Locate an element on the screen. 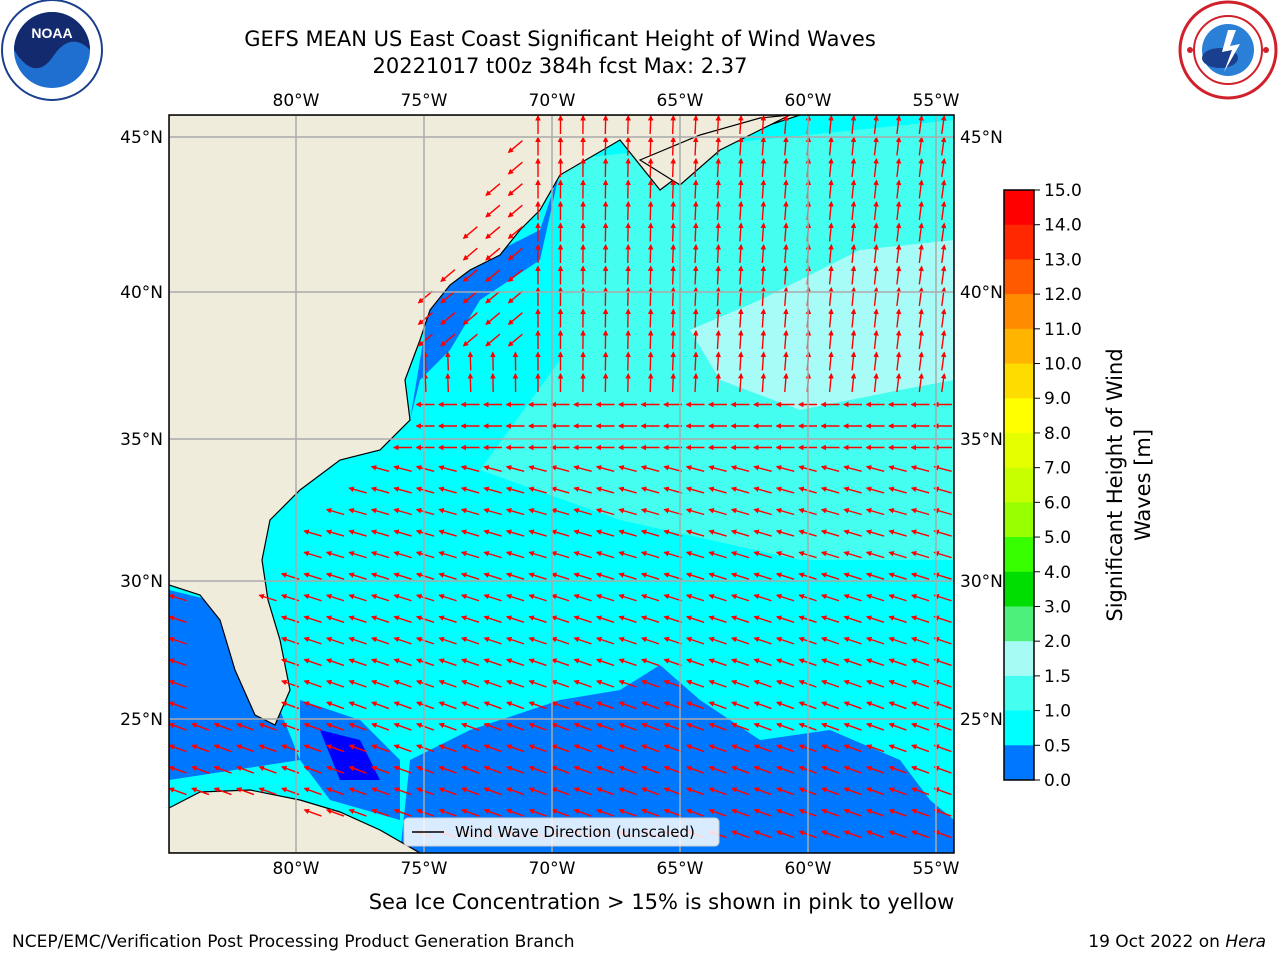 The height and width of the screenshot is (960, 1280). colorbar-tick-label: 13.0 is located at coordinates (1063, 260).